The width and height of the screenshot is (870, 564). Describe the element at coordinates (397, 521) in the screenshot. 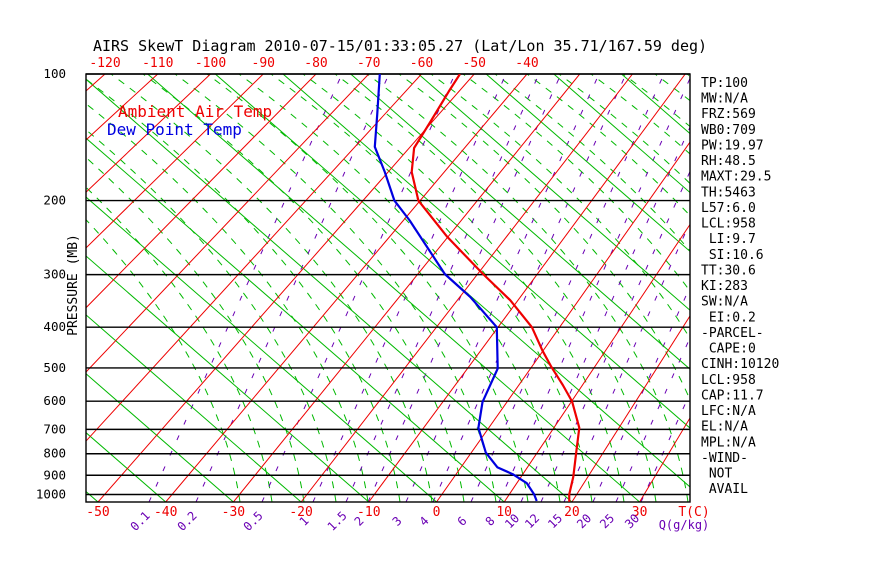

I see `mixing-ratio-tick-label: 3` at that location.